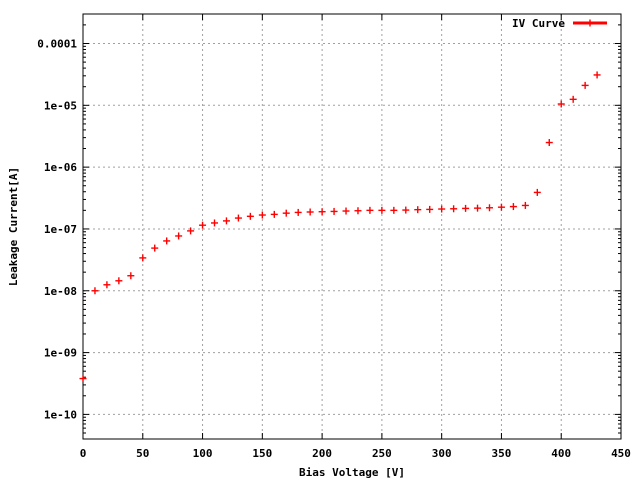  I want to click on y-tick-label: 1e-05, so click(60, 105).